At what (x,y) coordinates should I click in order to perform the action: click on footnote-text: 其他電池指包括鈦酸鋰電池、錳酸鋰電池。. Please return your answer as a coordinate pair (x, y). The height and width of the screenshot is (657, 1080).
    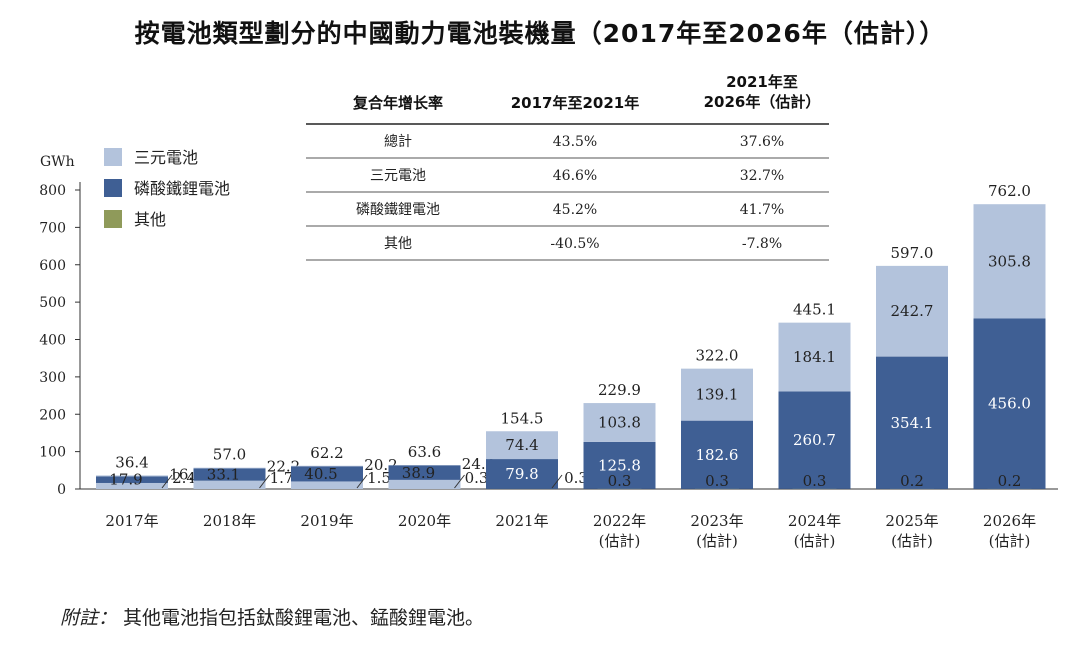
    Looking at the image, I should click on (304, 618).